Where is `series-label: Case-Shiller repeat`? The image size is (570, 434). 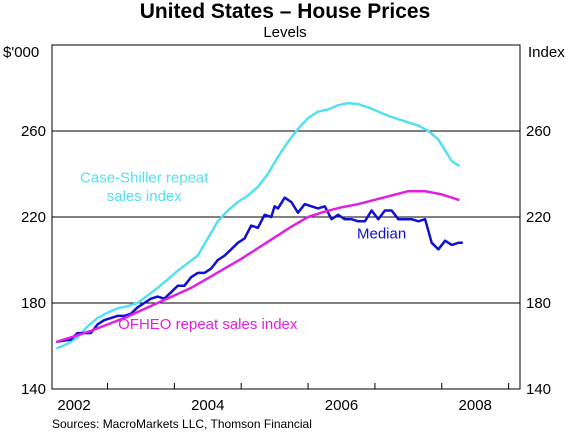 series-label: Case-Shiller repeat is located at coordinates (144, 178).